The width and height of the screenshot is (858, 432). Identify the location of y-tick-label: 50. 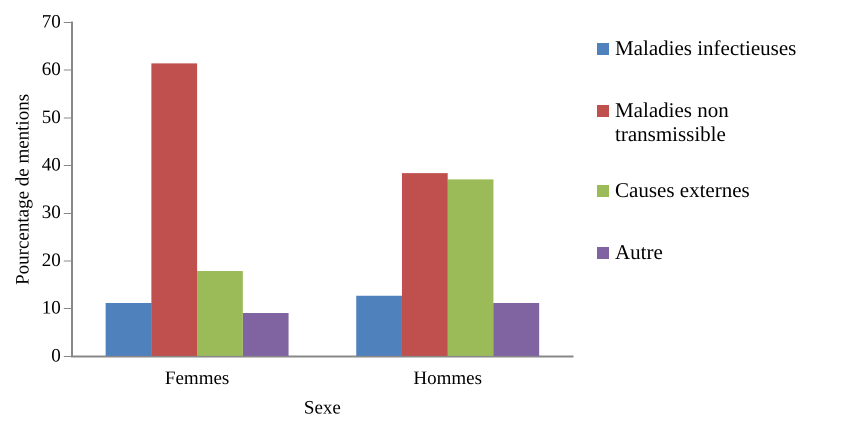
(51, 117).